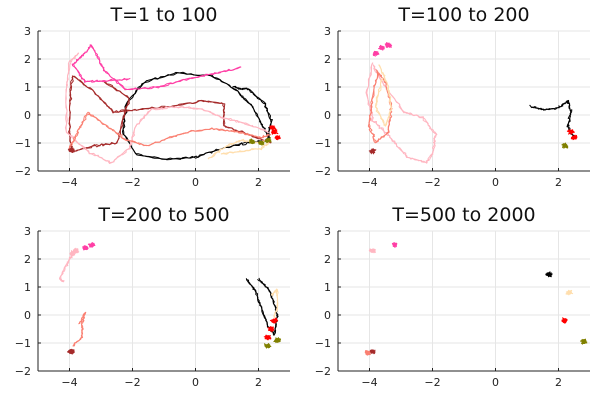 This screenshot has width=600, height=400. What do you see at coordinates (163, 15) in the screenshot?
I see `panel-title: T=1 to 100` at bounding box center [163, 15].